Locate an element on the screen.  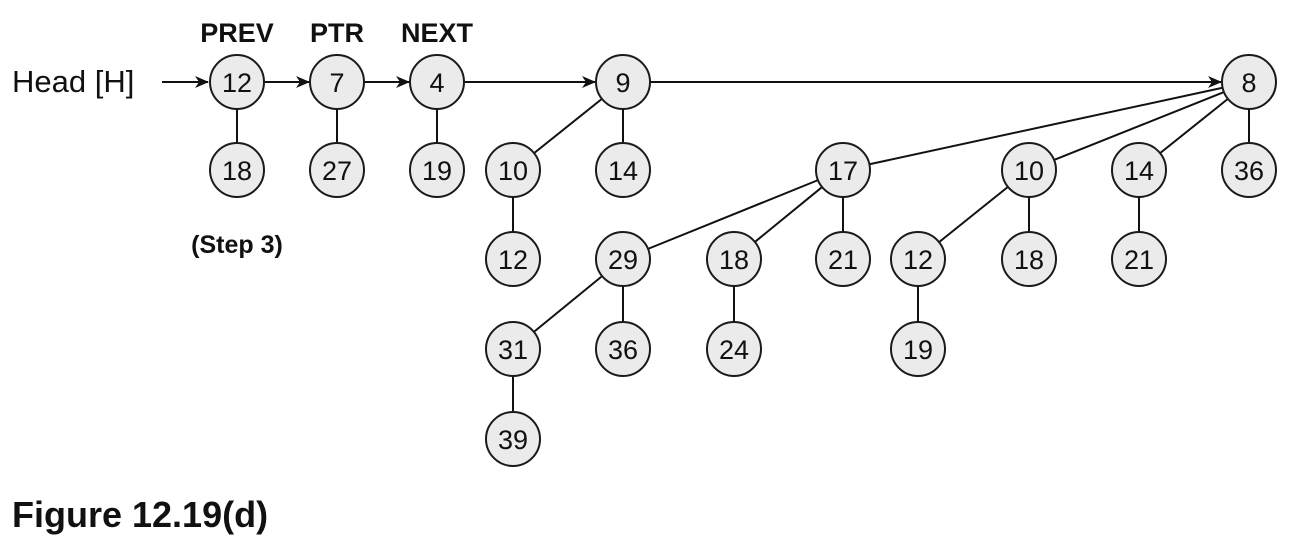
heap-node-c27: 27 is located at coordinates (337, 170).